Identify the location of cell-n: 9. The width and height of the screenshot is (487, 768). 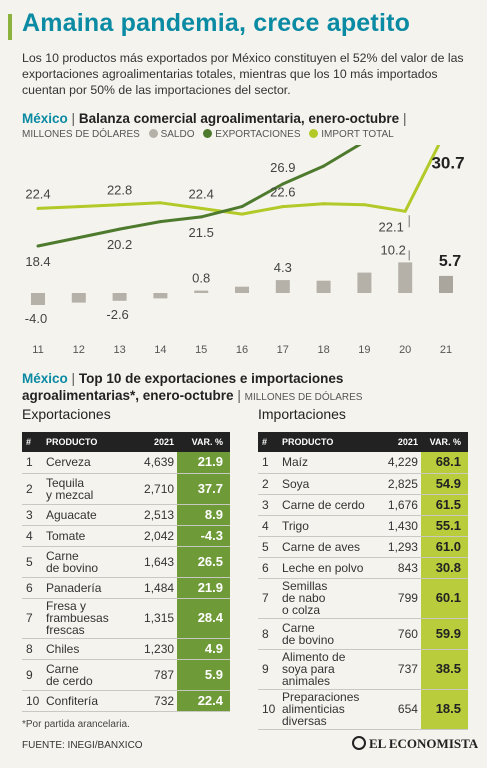
(268, 669).